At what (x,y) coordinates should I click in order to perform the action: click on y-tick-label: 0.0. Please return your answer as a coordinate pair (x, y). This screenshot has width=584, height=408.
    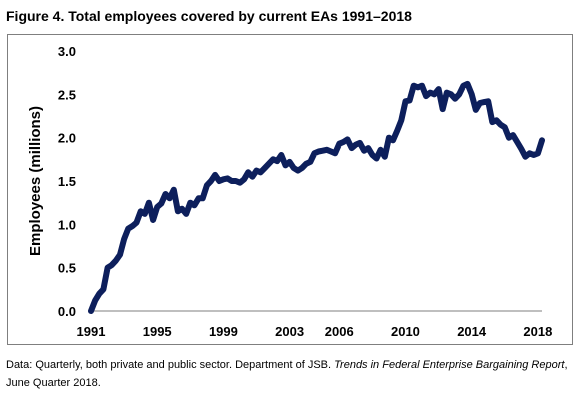
    Looking at the image, I should click on (67, 311).